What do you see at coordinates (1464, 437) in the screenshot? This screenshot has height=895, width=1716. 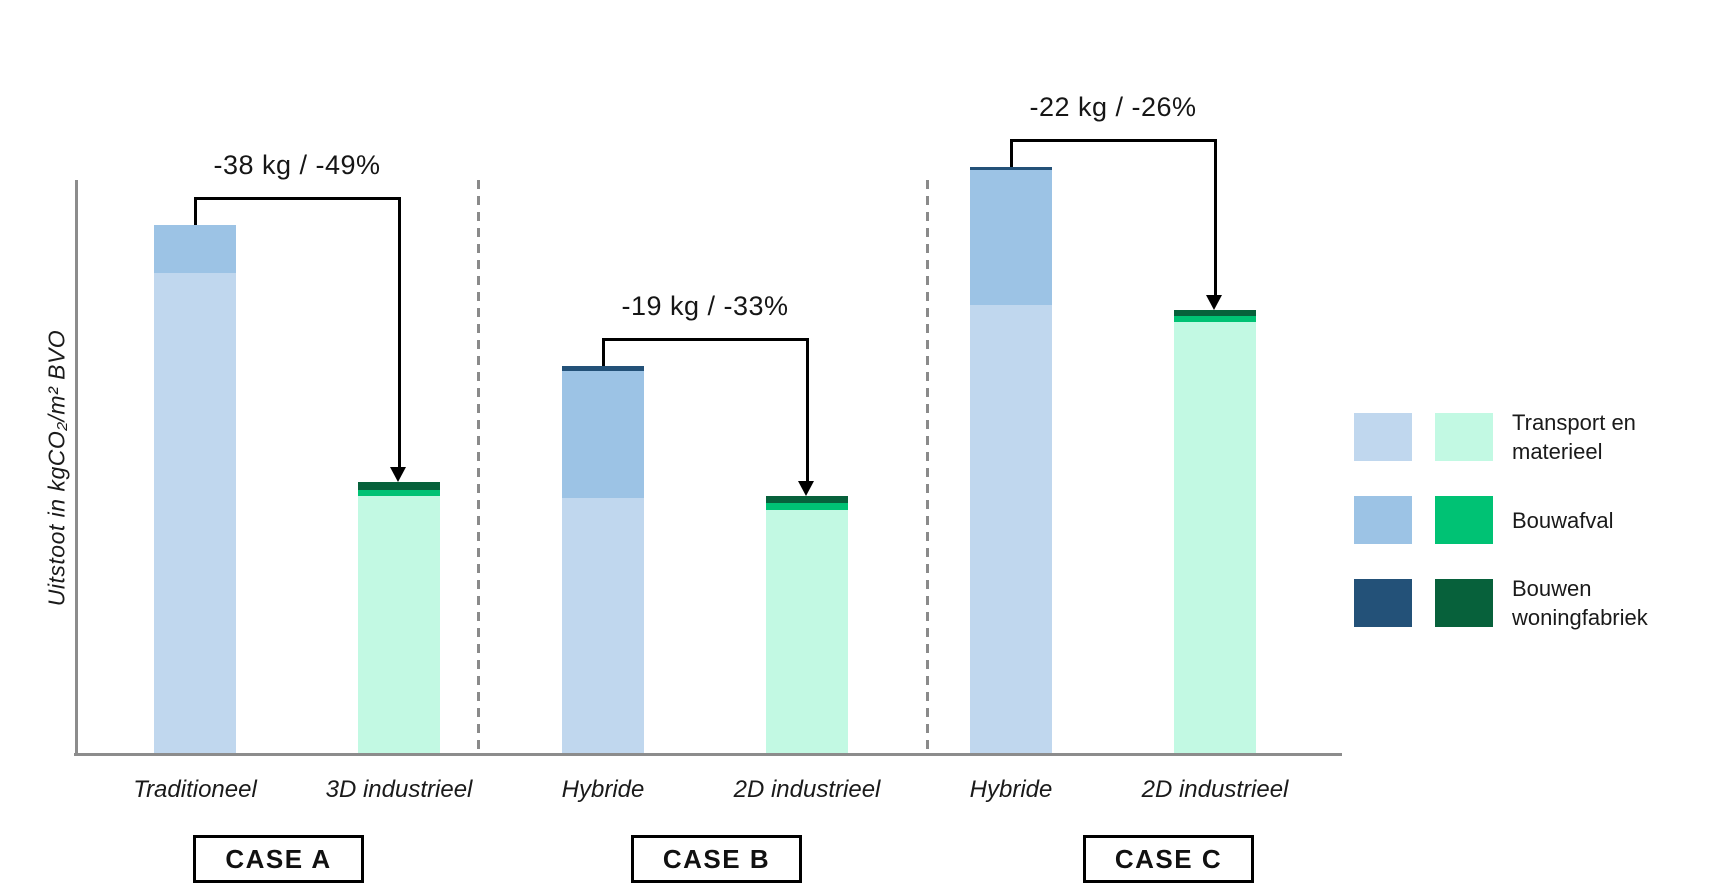 I see `legend-swatch-light-mint` at bounding box center [1464, 437].